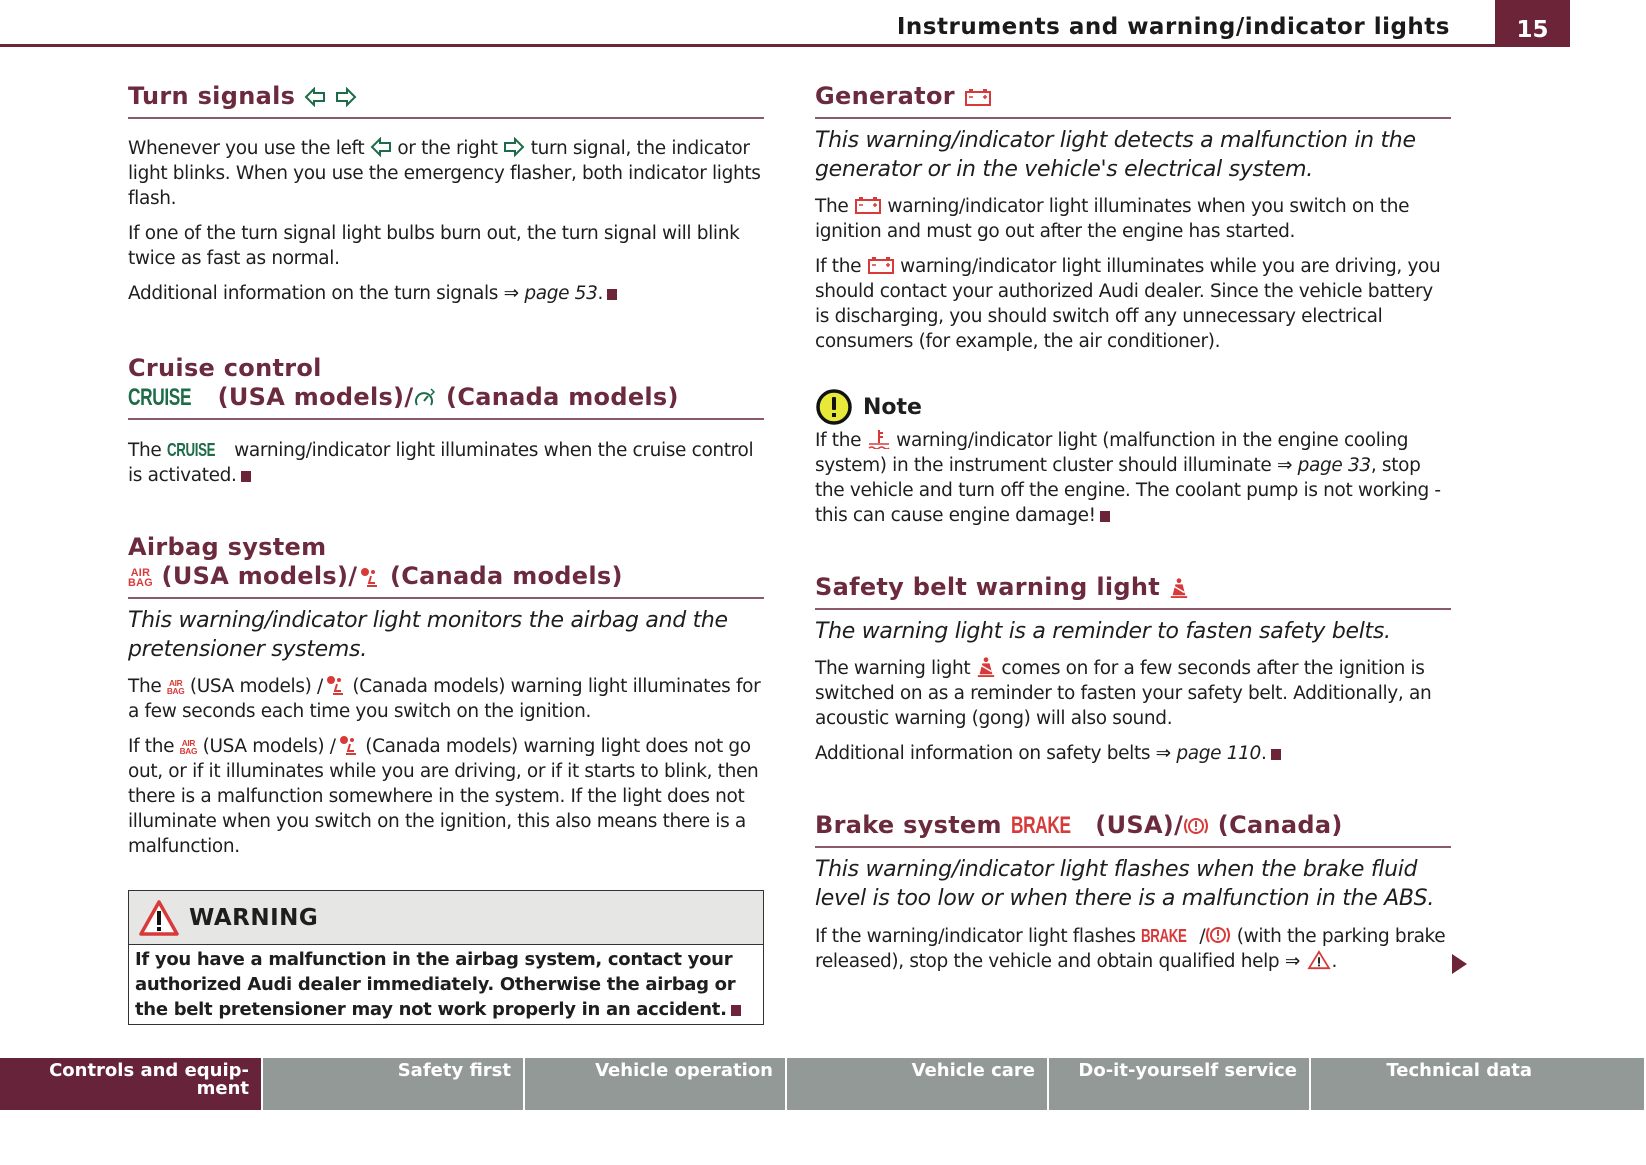 The image size is (1646, 1165). I want to click on text-run: /, so click(1202, 936).